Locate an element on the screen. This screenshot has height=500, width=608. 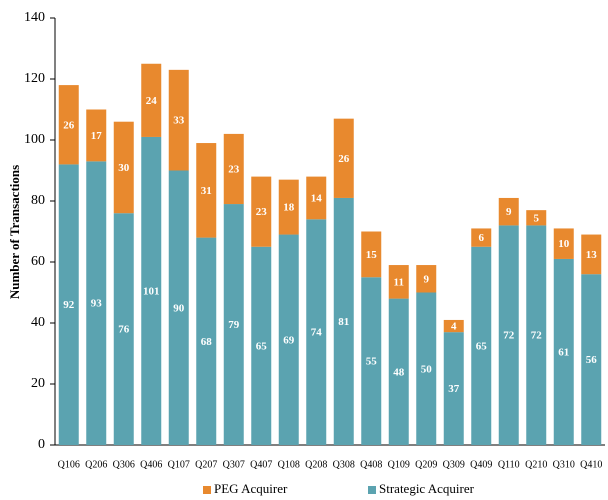
data-label: 68 is located at coordinates (207, 342).